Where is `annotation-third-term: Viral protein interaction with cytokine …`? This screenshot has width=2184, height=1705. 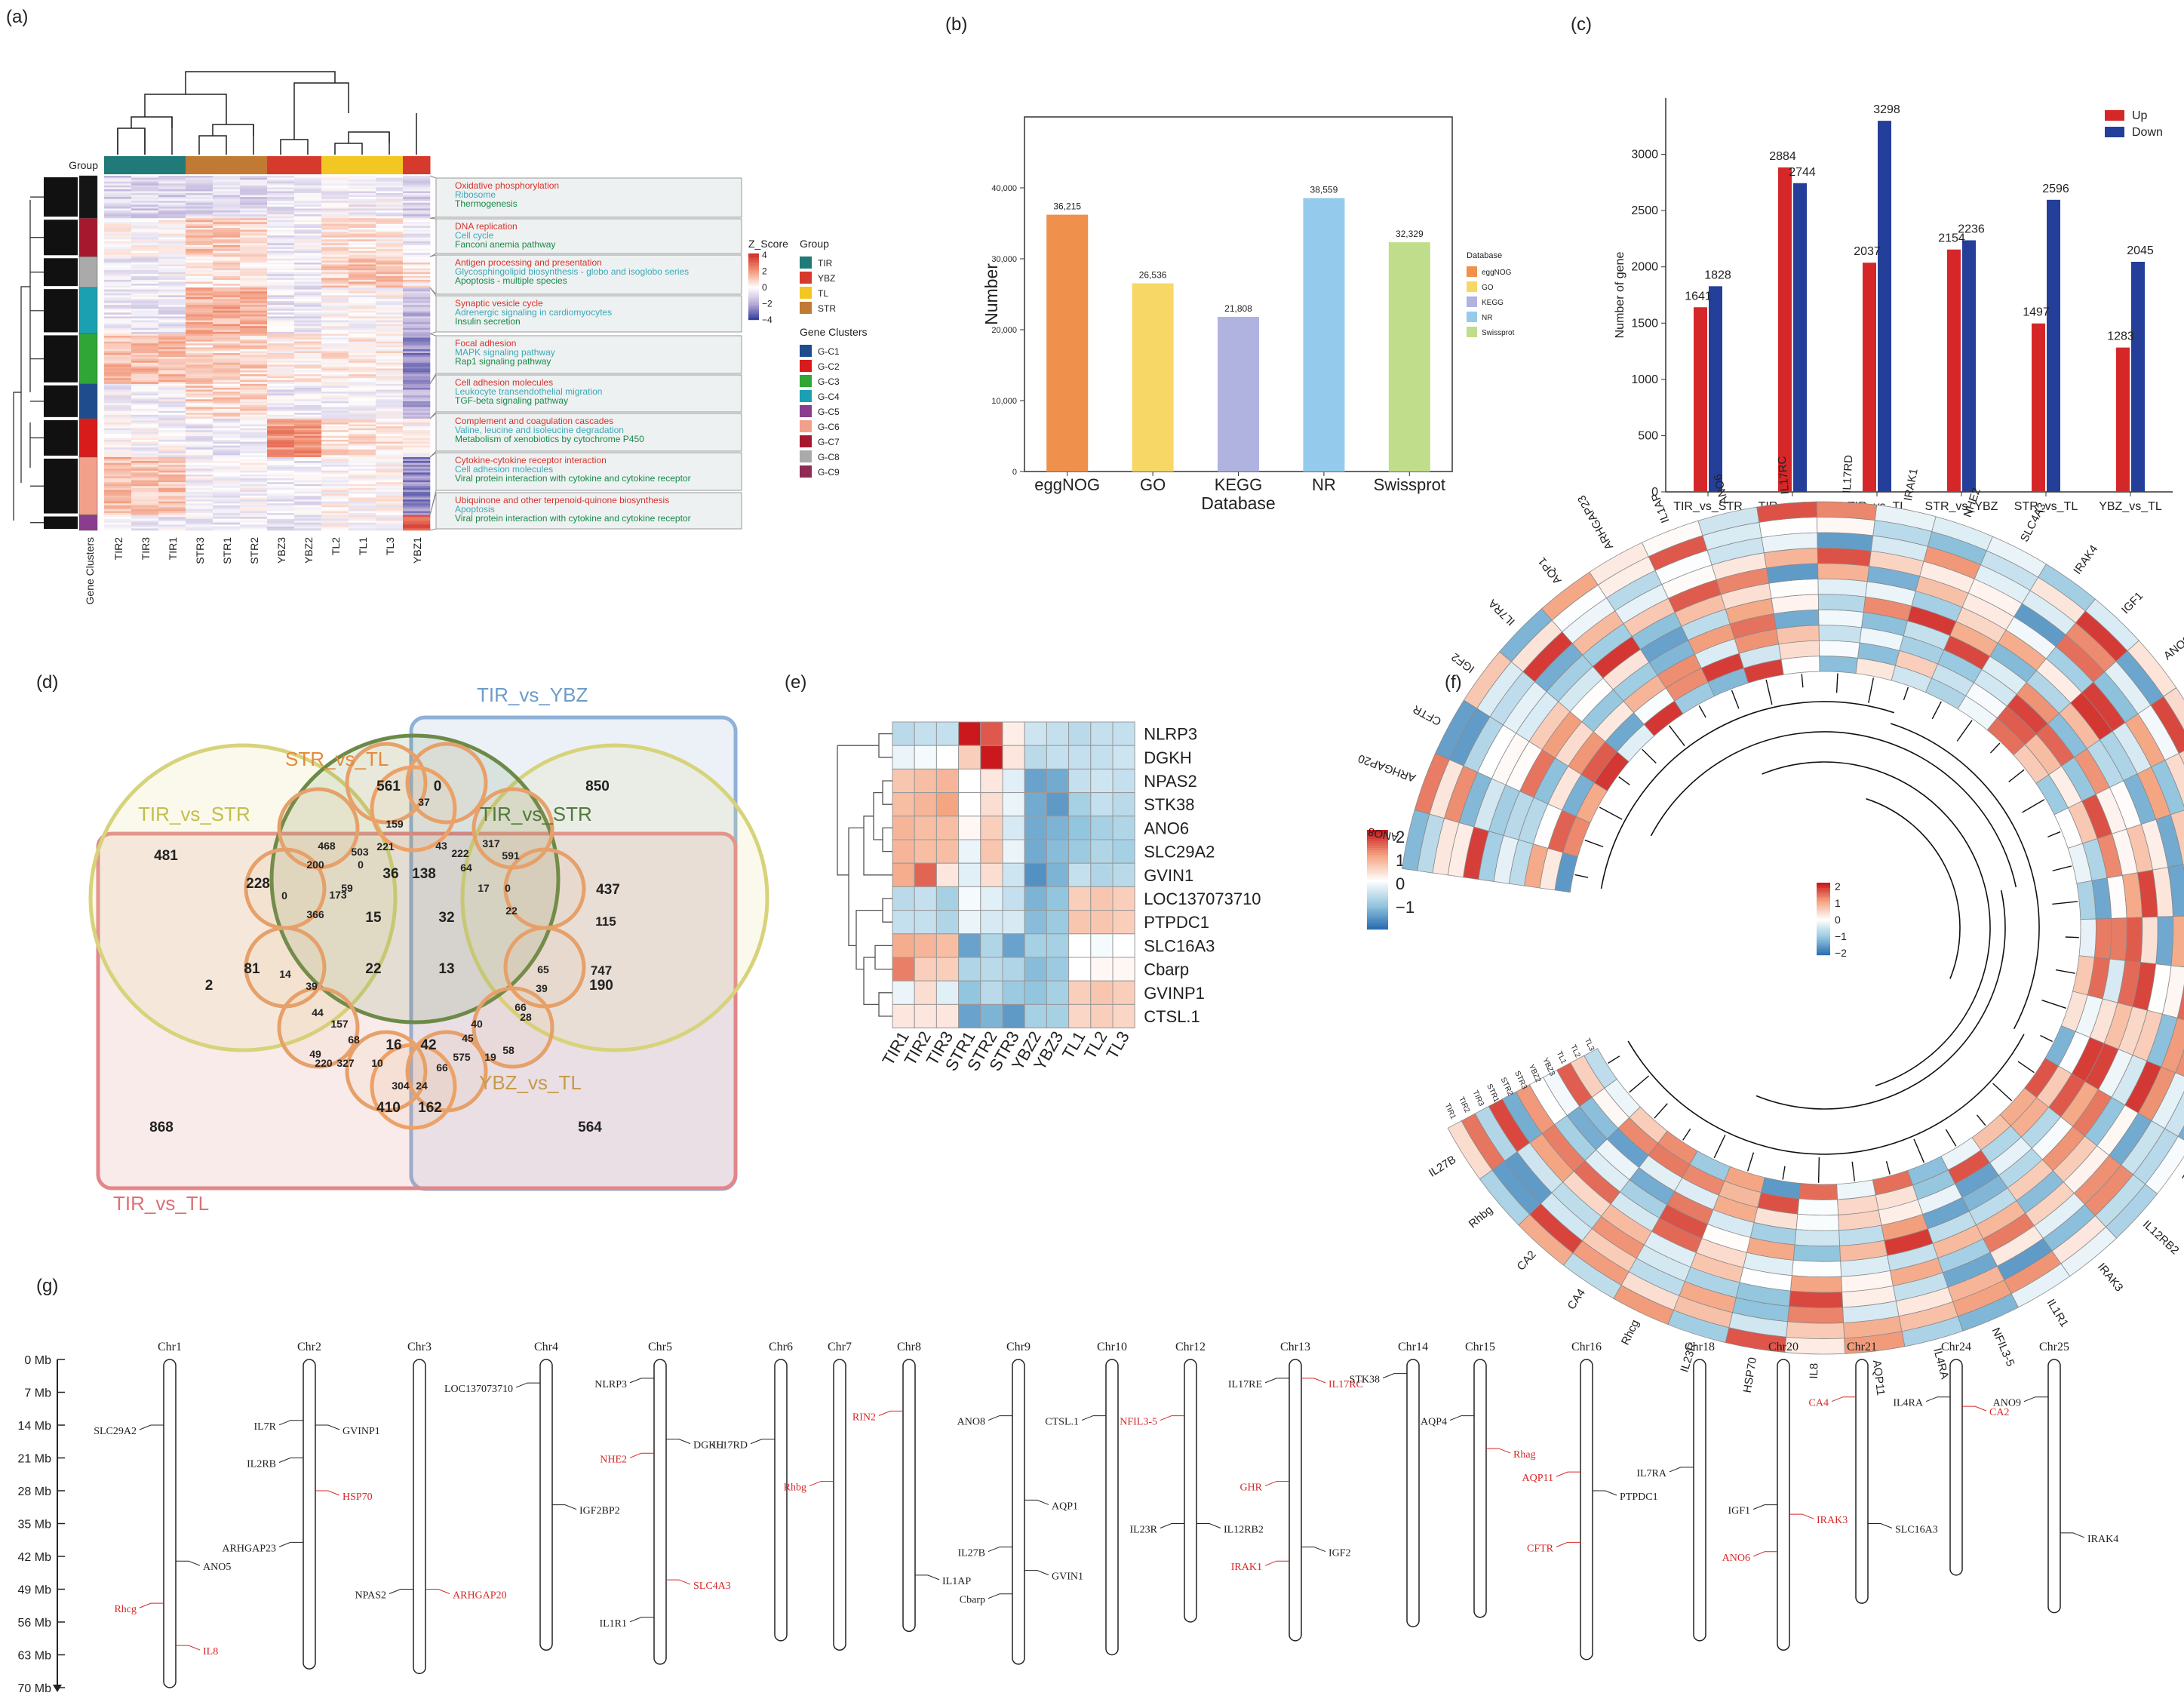 annotation-third-term: Viral protein interaction with cytokine … is located at coordinates (573, 478).